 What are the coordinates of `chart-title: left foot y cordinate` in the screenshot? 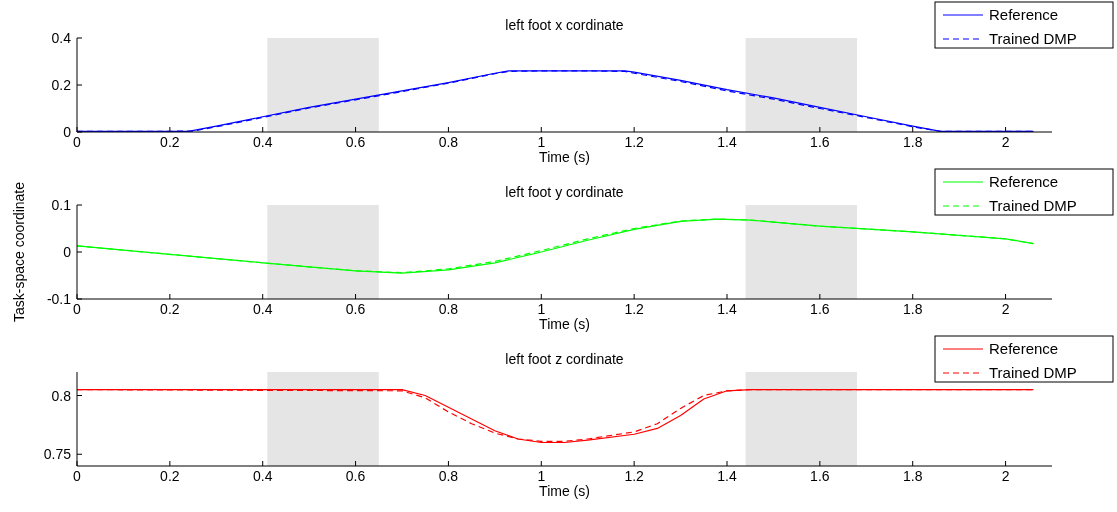 It's located at (564, 192).